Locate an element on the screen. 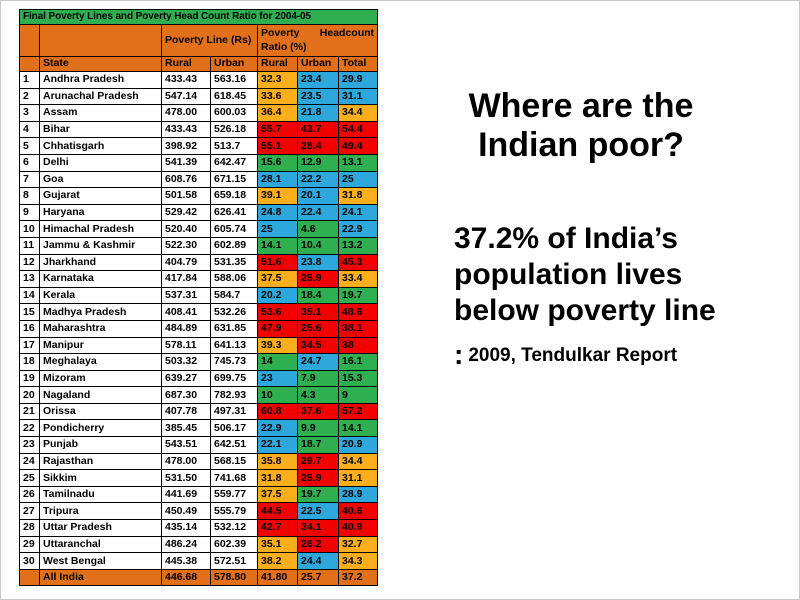 This screenshot has width=800, height=600. rural-poverty-line: 407.78 is located at coordinates (186, 411).